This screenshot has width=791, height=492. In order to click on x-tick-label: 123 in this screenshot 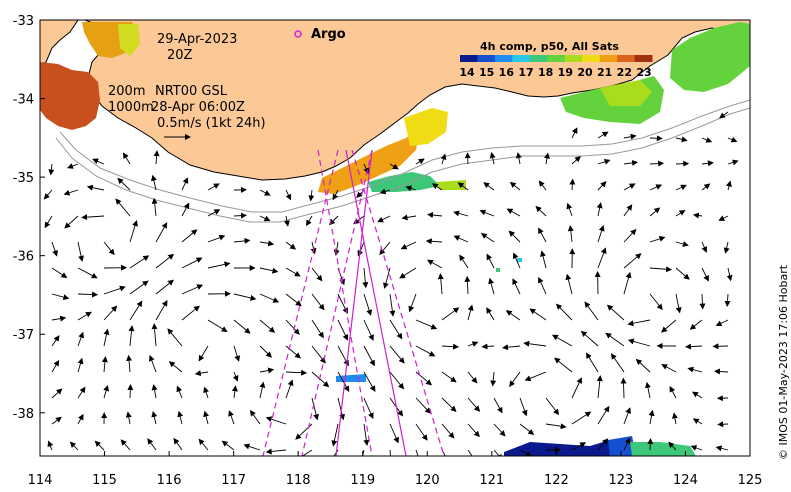, I will do `click(620, 480)`.